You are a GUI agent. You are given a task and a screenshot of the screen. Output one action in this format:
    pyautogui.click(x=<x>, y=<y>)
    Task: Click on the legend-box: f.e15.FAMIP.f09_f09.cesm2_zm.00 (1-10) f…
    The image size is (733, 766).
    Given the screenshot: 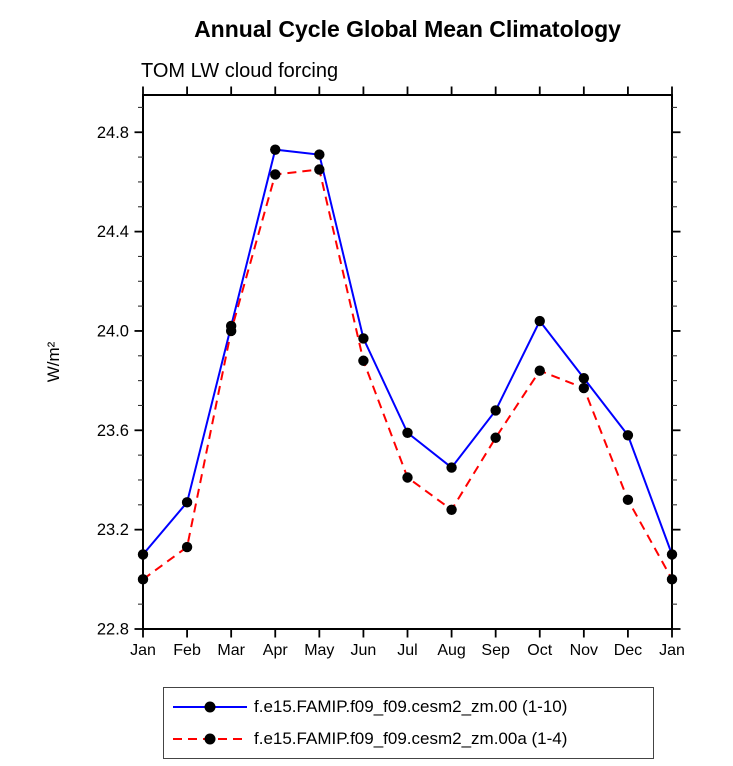 What is the action you would take?
    pyautogui.click(x=408, y=723)
    